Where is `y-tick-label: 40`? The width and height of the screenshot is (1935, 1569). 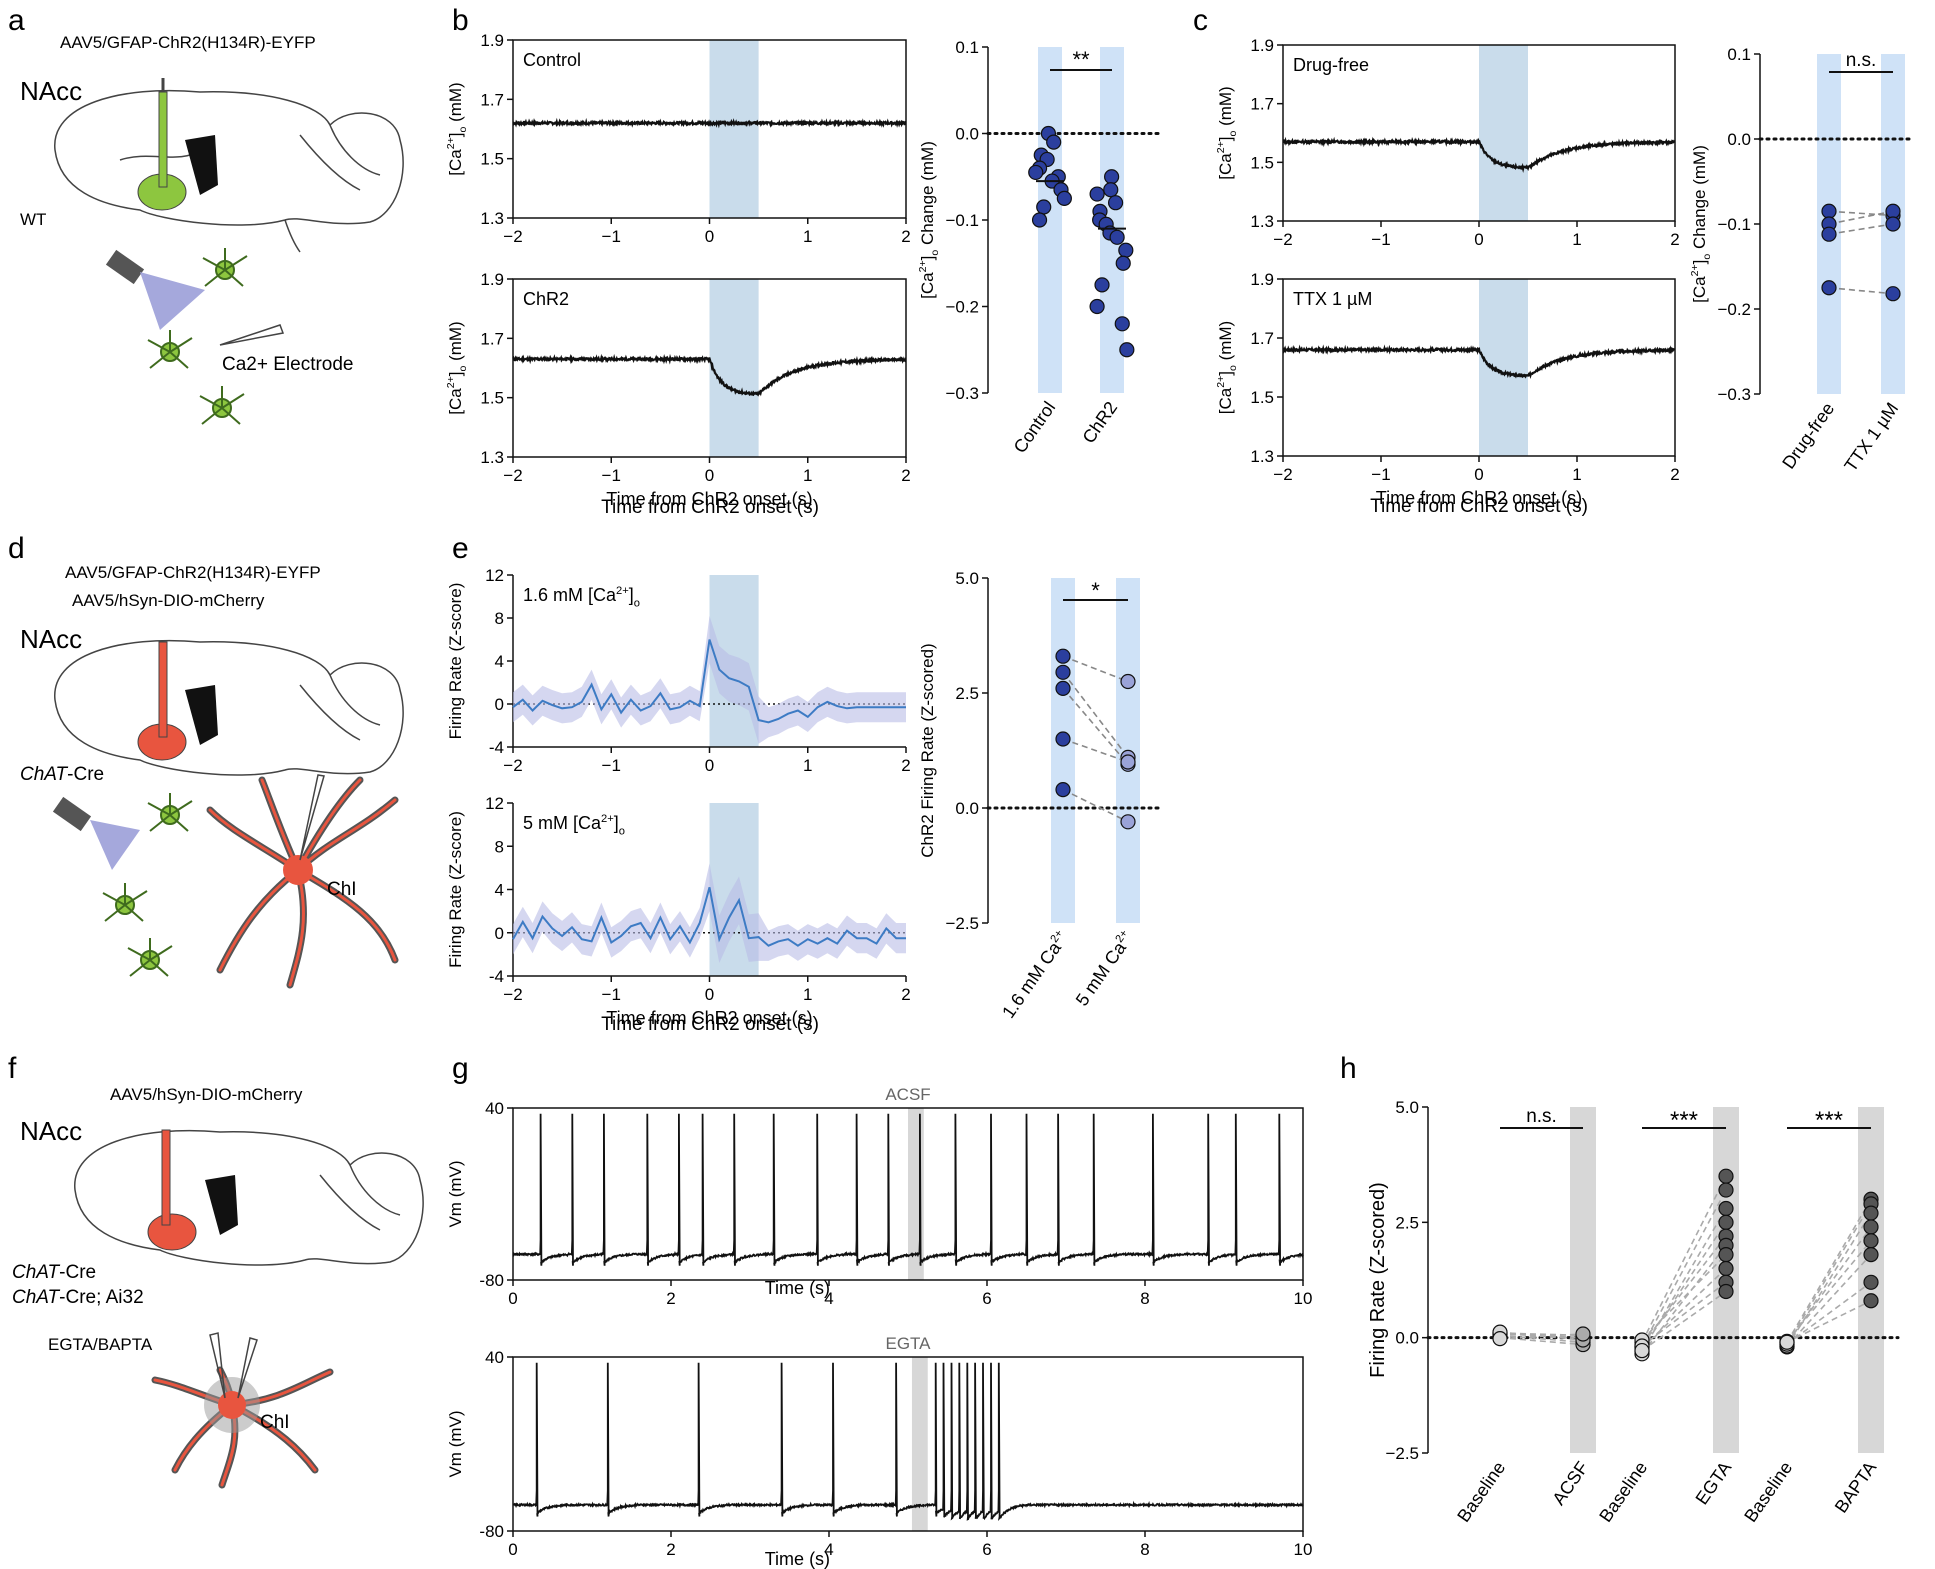 y-tick-label: 40 is located at coordinates (494, 1357).